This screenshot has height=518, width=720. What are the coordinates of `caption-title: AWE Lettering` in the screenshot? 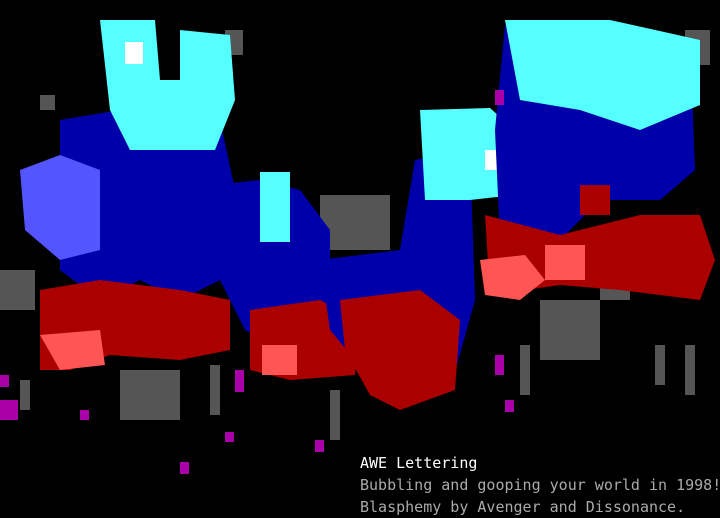 It's located at (419, 463).